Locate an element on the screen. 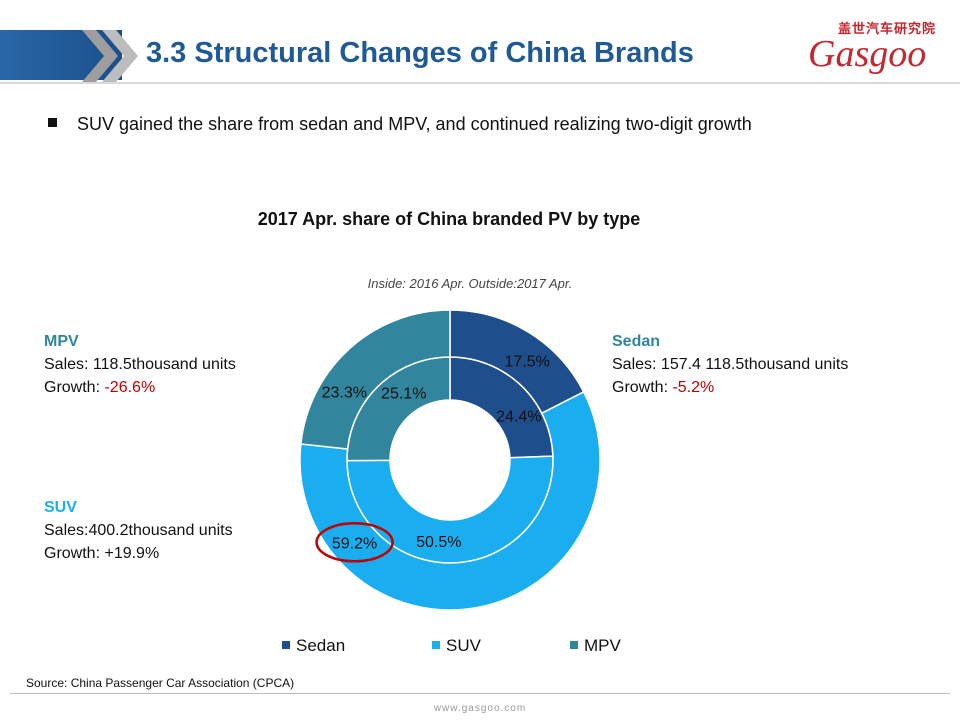  mpv-callout-name: MPV is located at coordinates (61, 341).